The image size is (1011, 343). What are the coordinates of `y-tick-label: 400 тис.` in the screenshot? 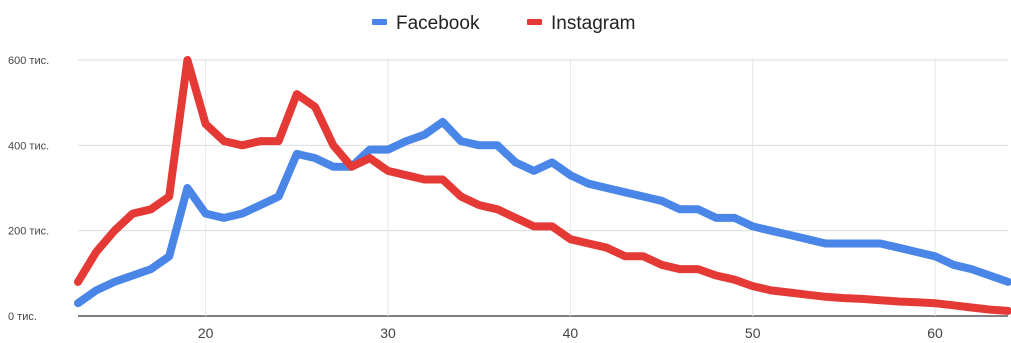 It's located at (28, 146).